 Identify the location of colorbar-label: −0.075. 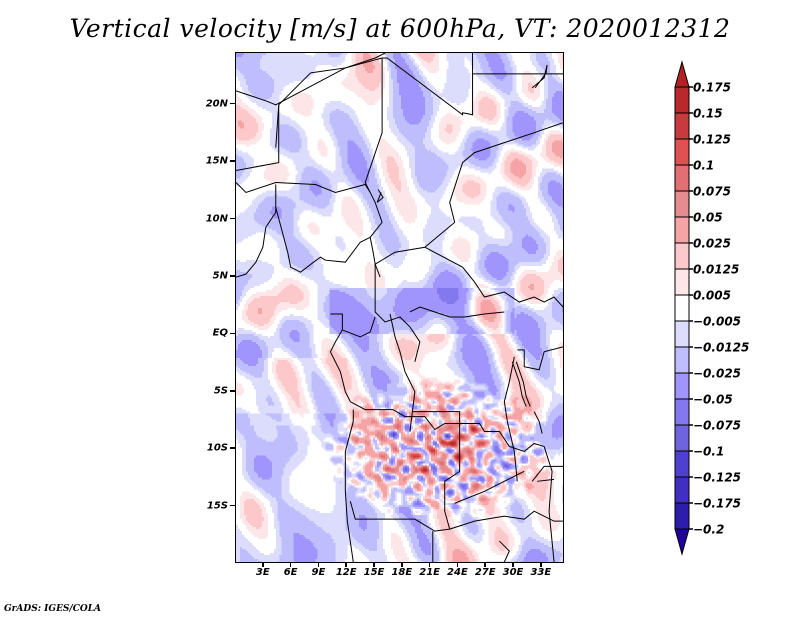
(717, 426).